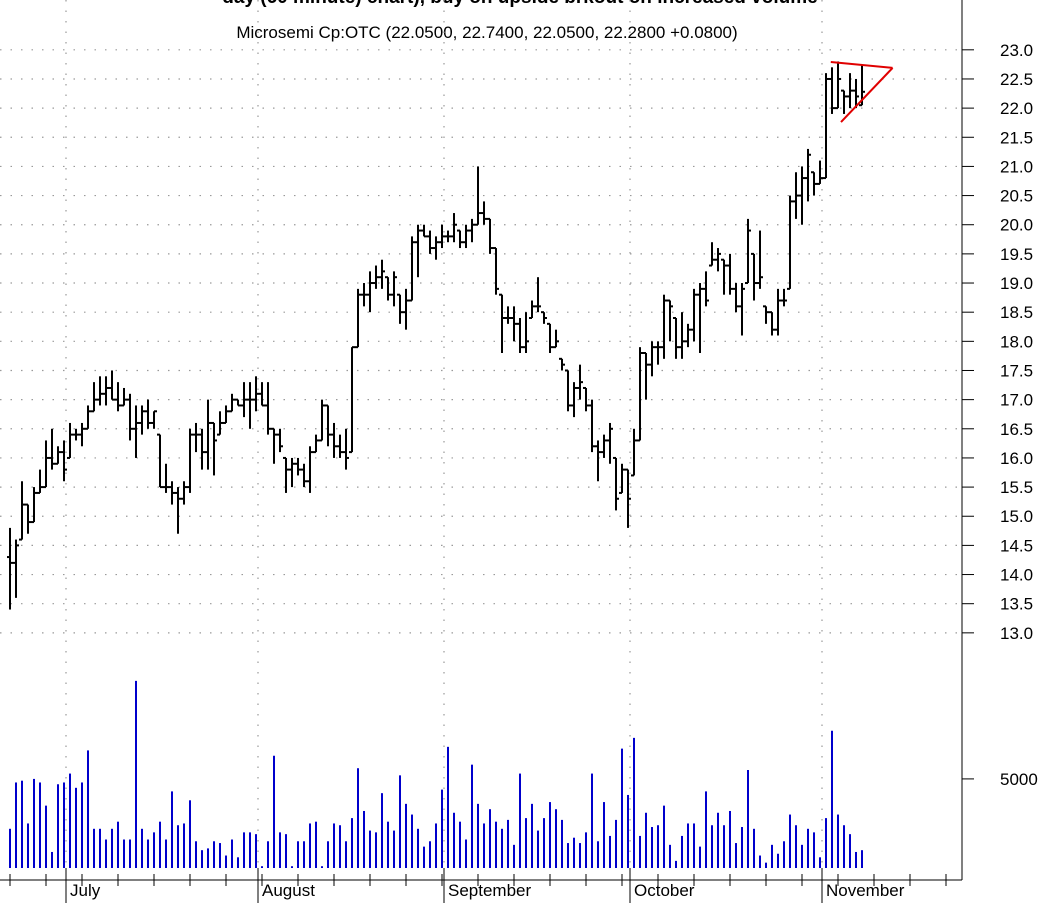 The height and width of the screenshot is (906, 1061). I want to click on x-tick-label: November, so click(865, 890).